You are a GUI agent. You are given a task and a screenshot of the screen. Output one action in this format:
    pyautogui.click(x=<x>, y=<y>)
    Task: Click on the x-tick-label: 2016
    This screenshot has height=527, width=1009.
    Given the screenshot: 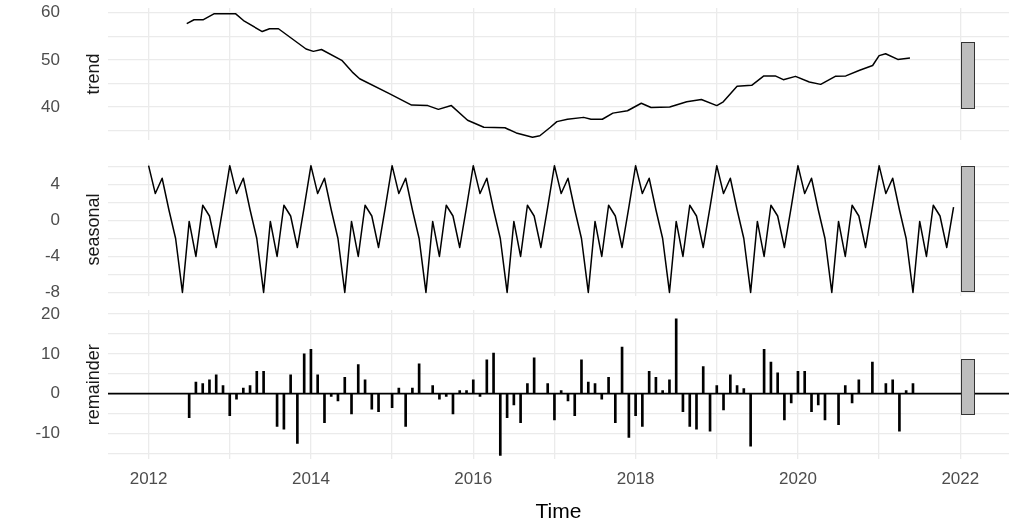 What is the action you would take?
    pyautogui.click(x=473, y=479)
    